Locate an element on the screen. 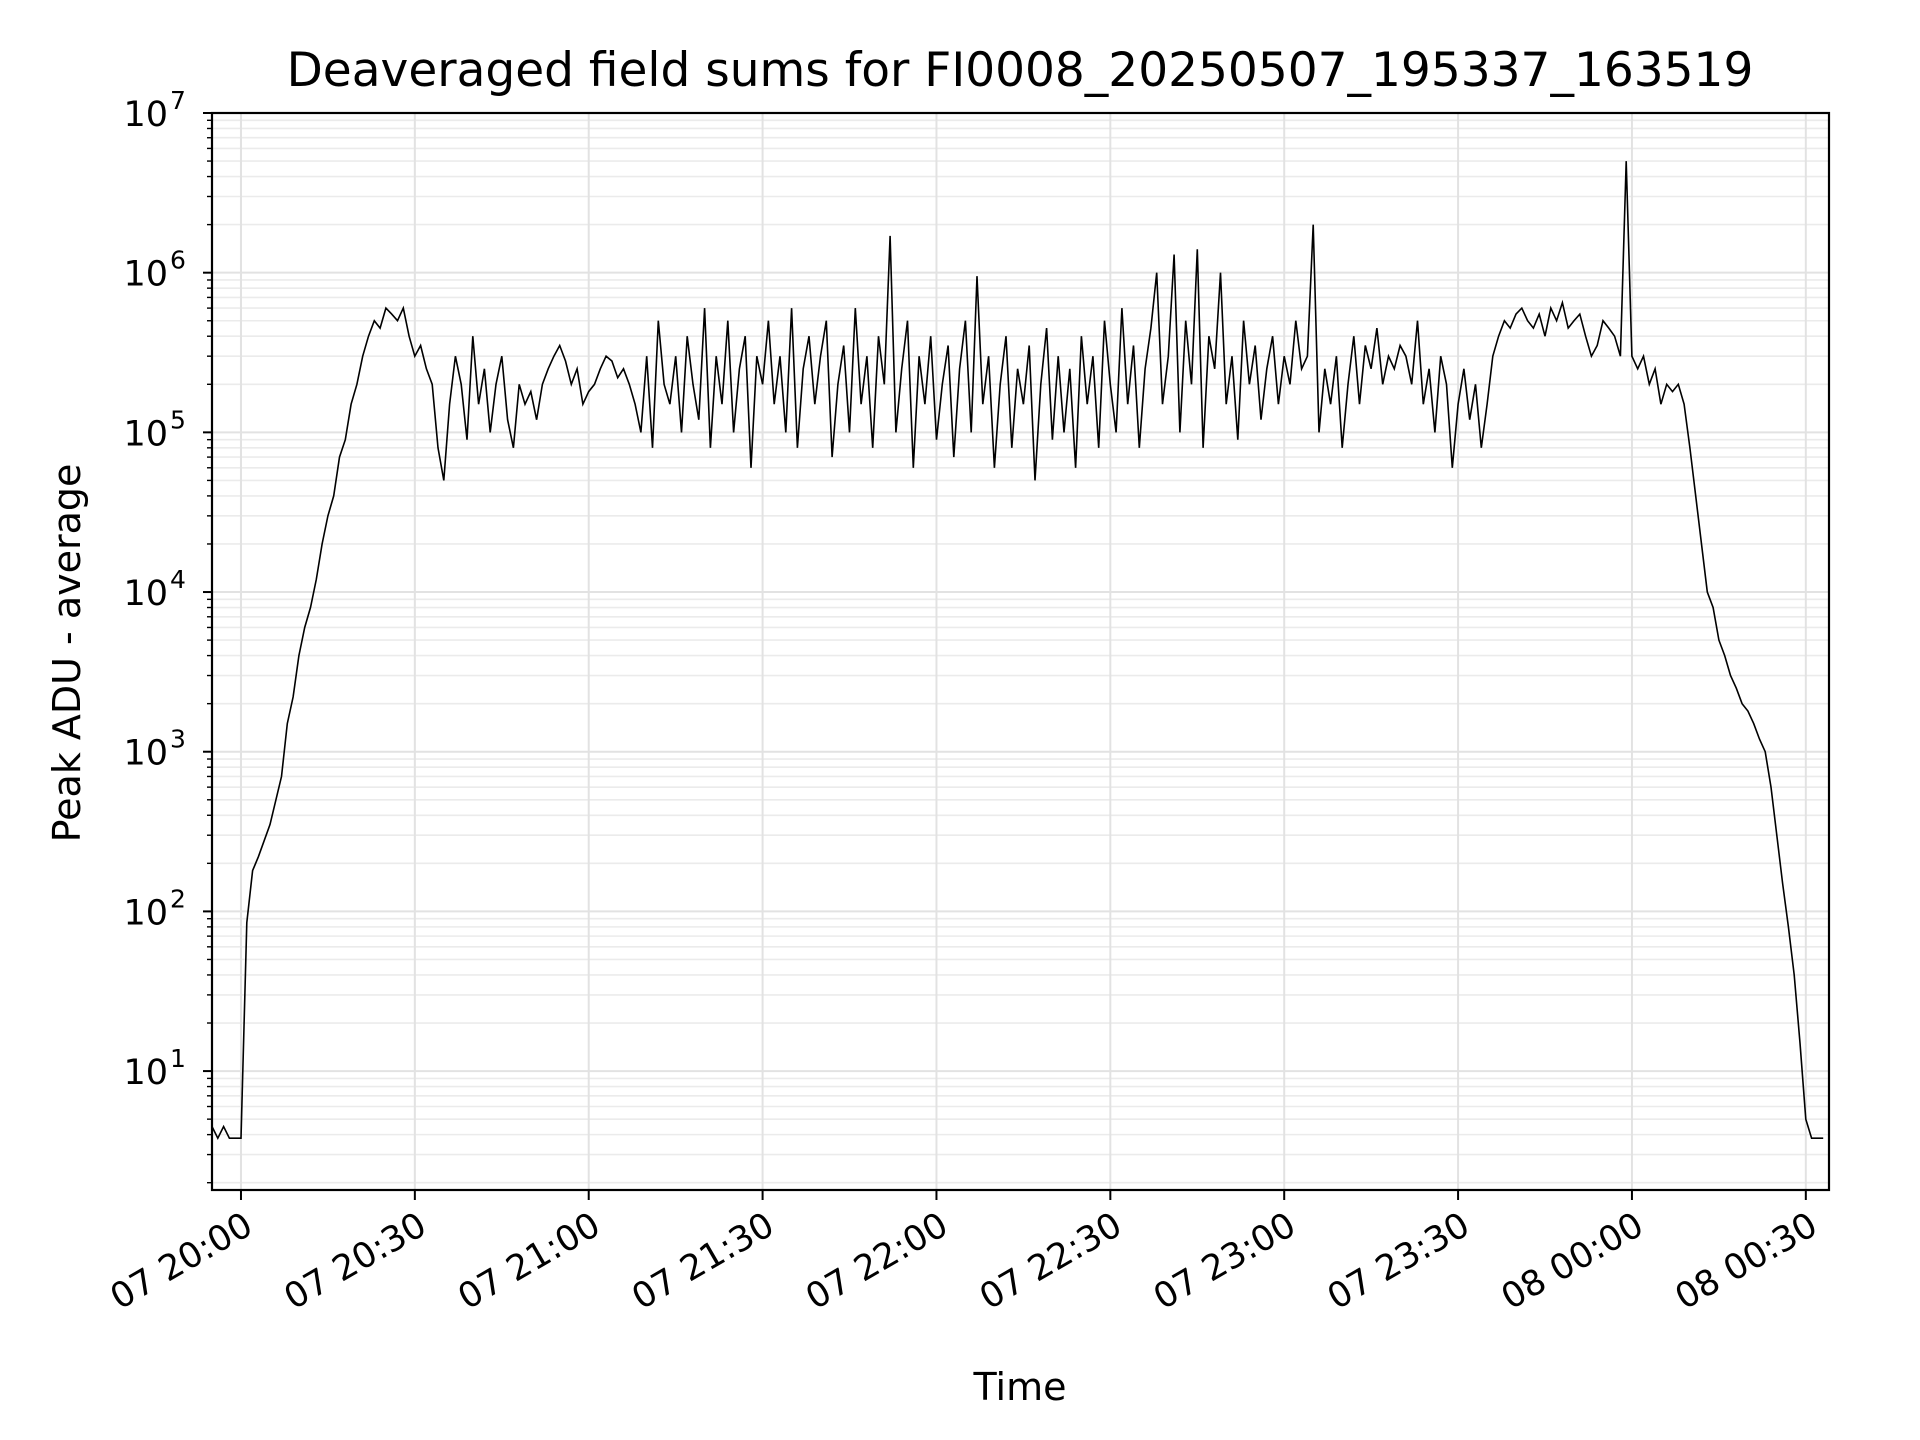 Image resolution: width=1920 pixels, height=1440 pixels. y-axis-label: Peak ADU - average is located at coordinates (67, 653).